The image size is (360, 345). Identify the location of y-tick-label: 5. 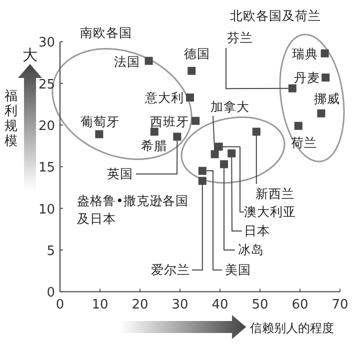
(50, 252).